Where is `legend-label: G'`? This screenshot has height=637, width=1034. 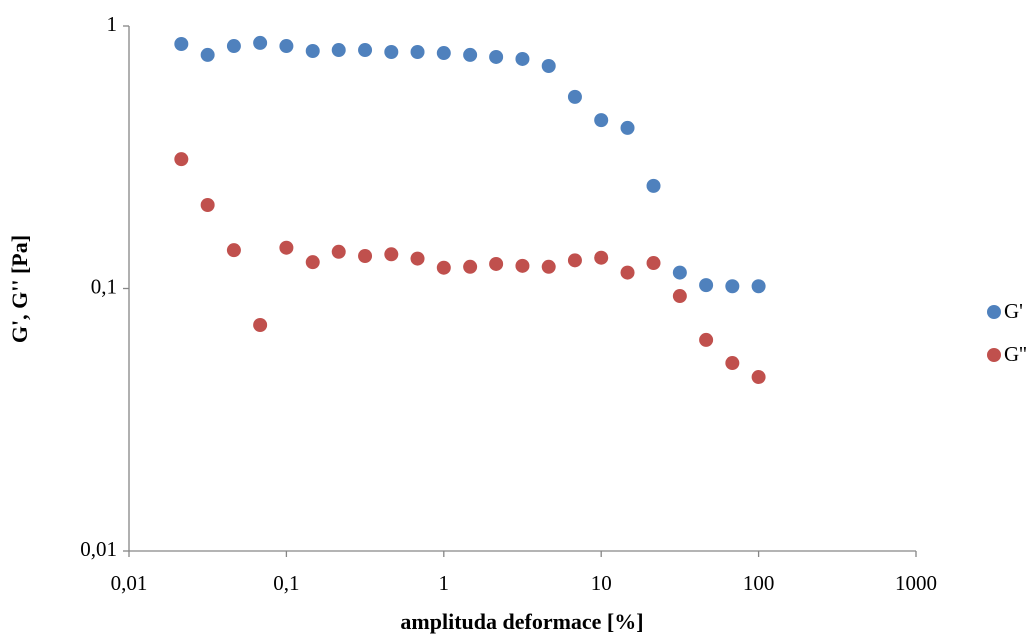 legend-label: G' is located at coordinates (1013, 311).